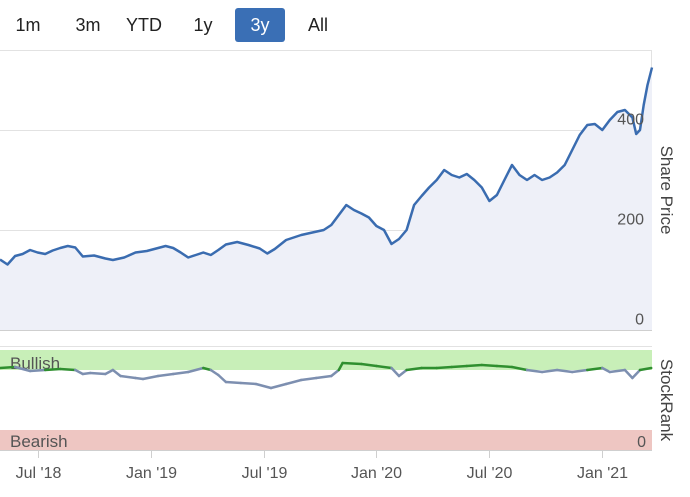 Image resolution: width=690 pixels, height=497 pixels. What do you see at coordinates (260, 25) in the screenshot?
I see `range-button-3y: 3y` at bounding box center [260, 25].